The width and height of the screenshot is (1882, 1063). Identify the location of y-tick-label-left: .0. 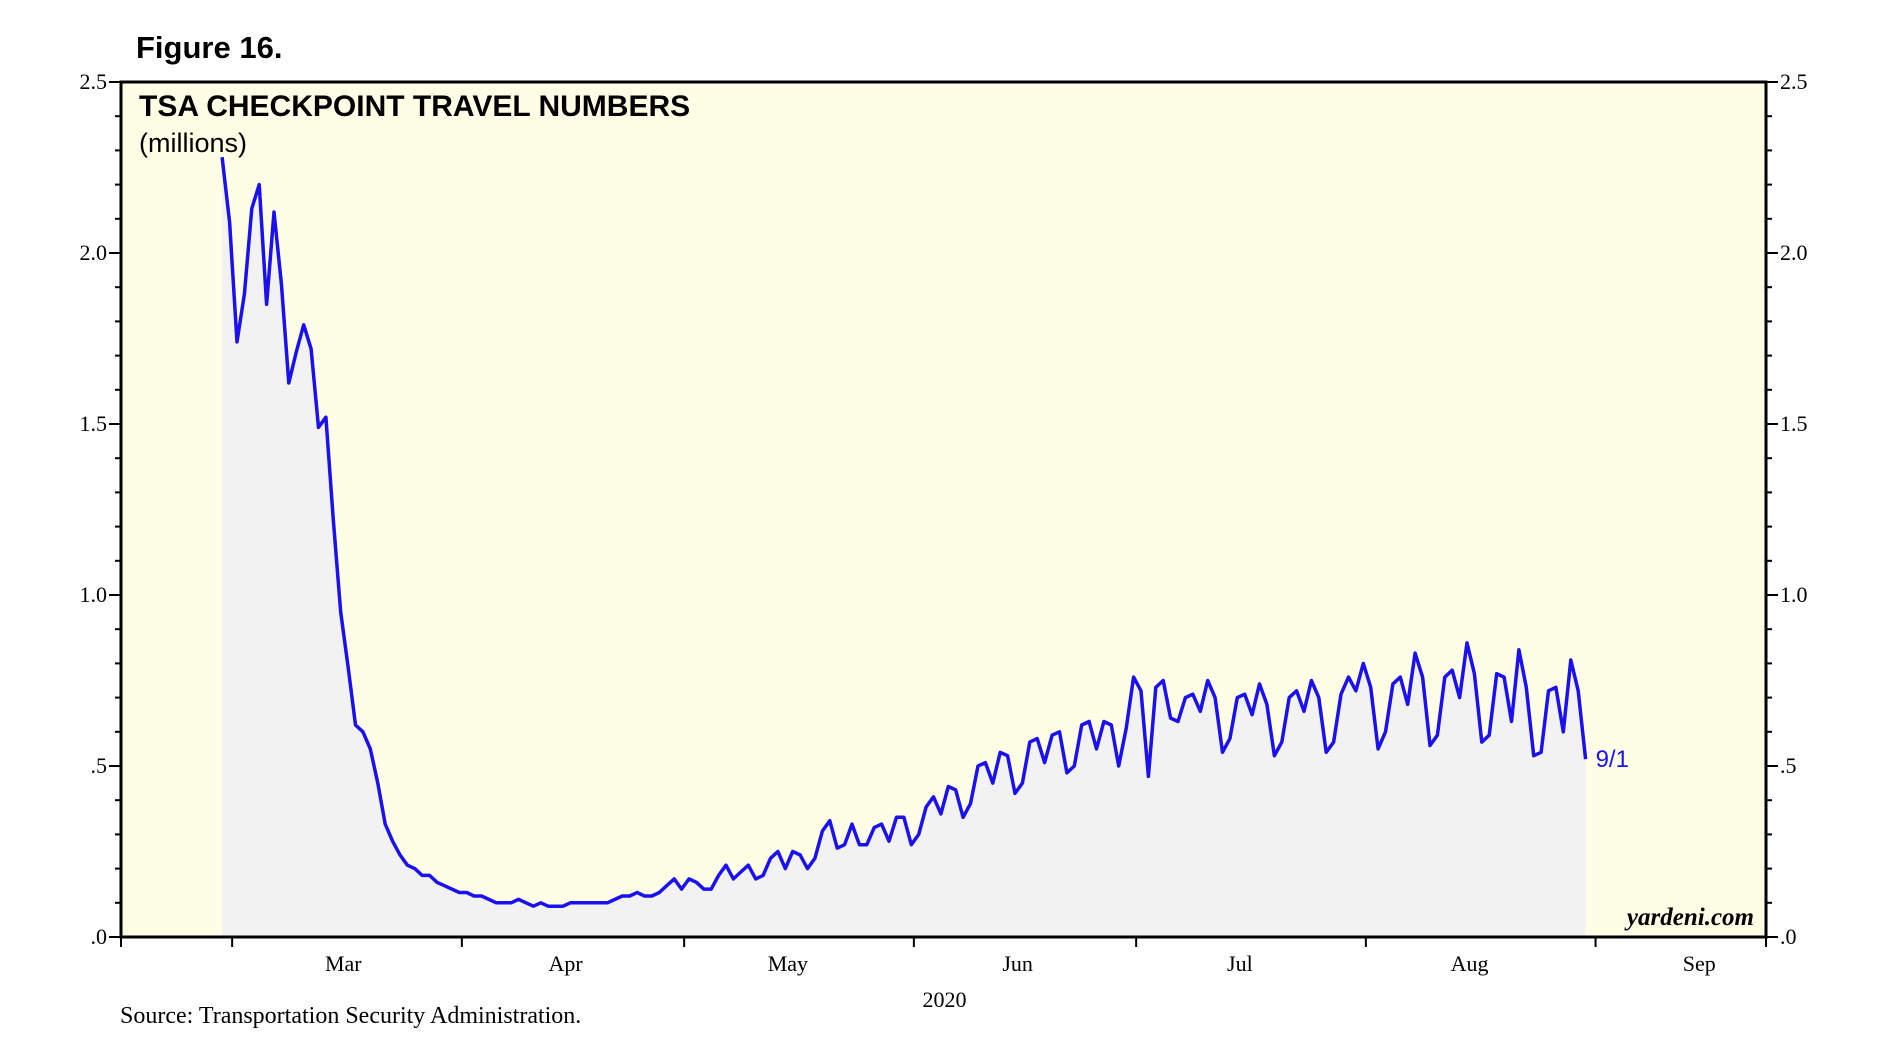
(99, 936).